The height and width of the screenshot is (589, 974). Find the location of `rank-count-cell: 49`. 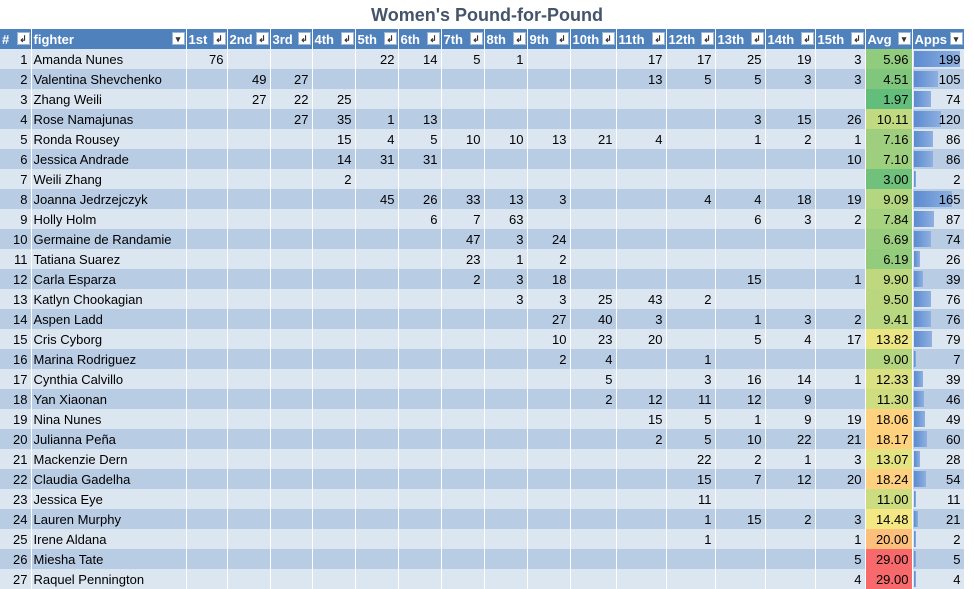

rank-count-cell: 49 is located at coordinates (249, 79).